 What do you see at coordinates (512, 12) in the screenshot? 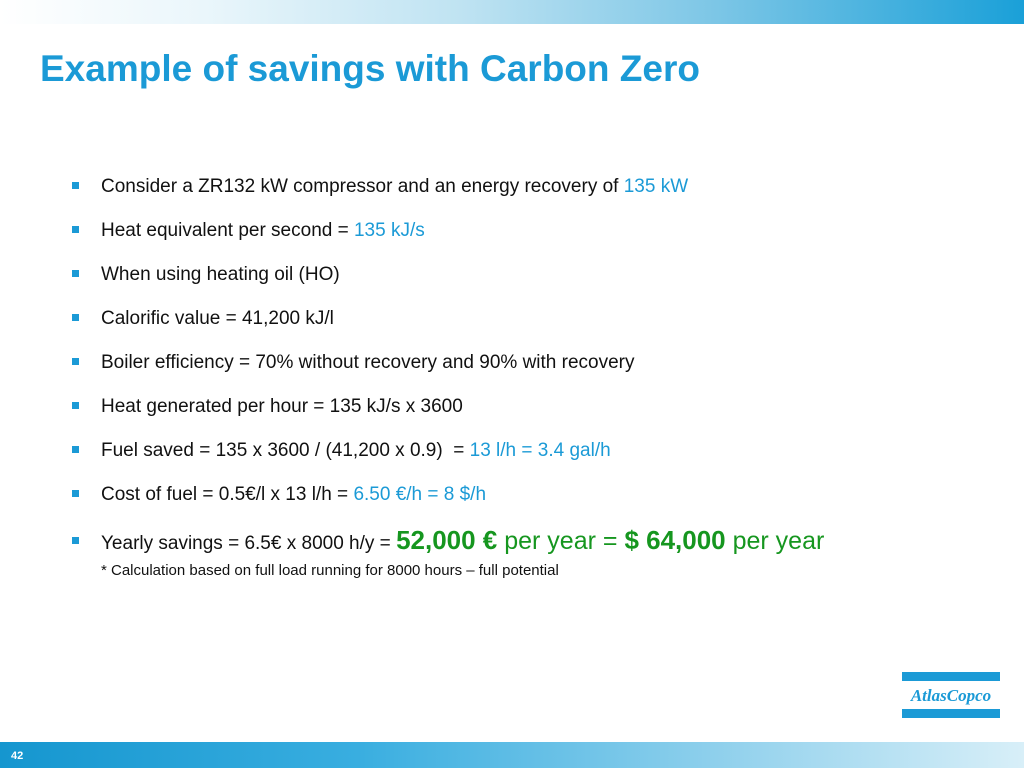
I see `top-gradient-band` at bounding box center [512, 12].